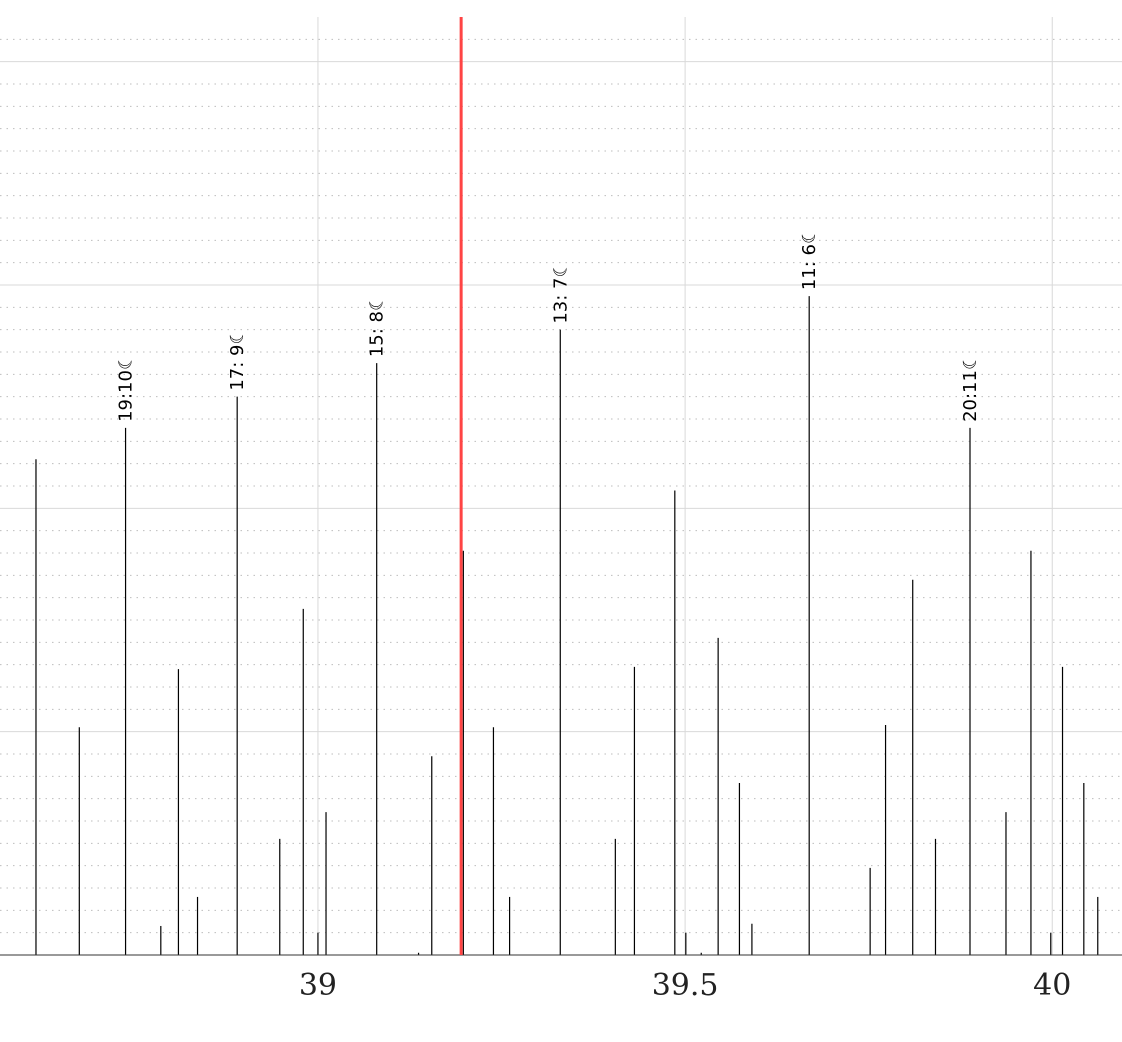 The width and height of the screenshot is (1122, 1042). I want to click on peak-label: 20:11☾, so click(970, 388).